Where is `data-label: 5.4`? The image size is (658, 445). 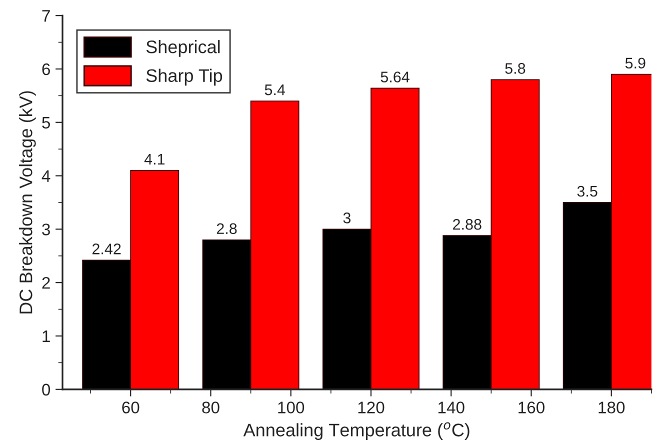
data-label: 5.4 is located at coordinates (275, 90).